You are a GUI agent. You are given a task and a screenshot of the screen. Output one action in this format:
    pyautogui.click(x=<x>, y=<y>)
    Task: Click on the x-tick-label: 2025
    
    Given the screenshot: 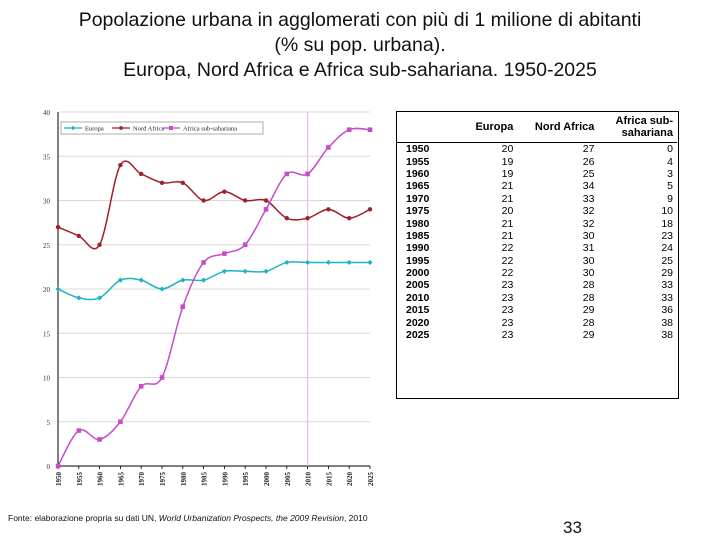 What is the action you would take?
    pyautogui.click(x=371, y=479)
    